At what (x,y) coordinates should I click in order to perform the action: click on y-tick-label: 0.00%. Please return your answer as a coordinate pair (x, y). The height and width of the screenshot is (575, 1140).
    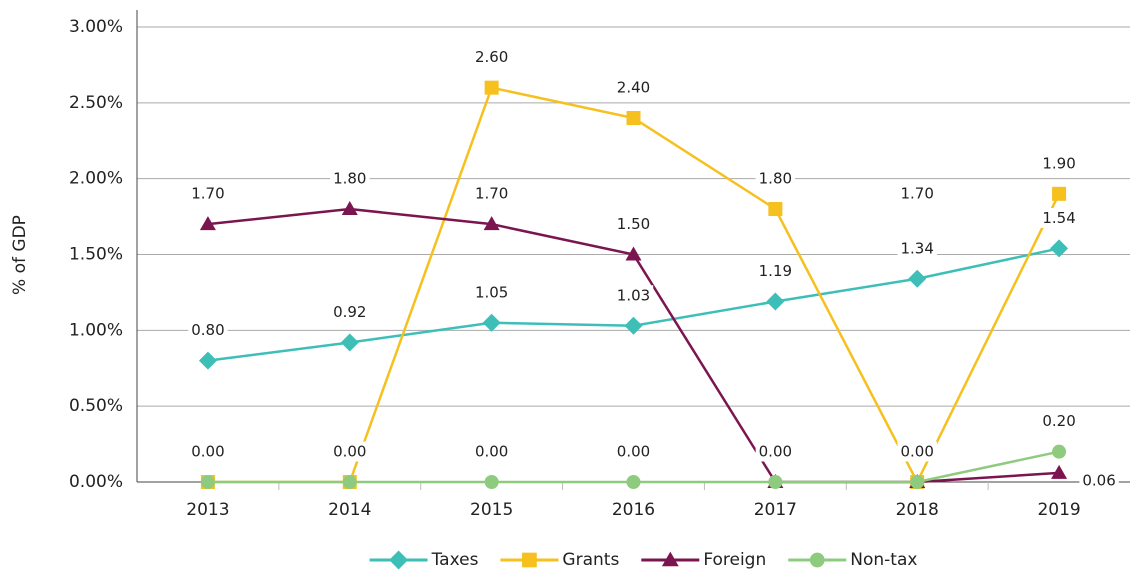
    Looking at the image, I should click on (96, 482).